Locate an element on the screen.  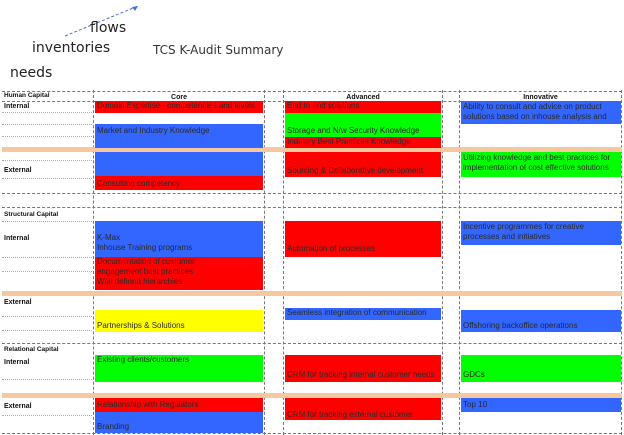
section-human-capital: Human Capital is located at coordinates (27, 95).